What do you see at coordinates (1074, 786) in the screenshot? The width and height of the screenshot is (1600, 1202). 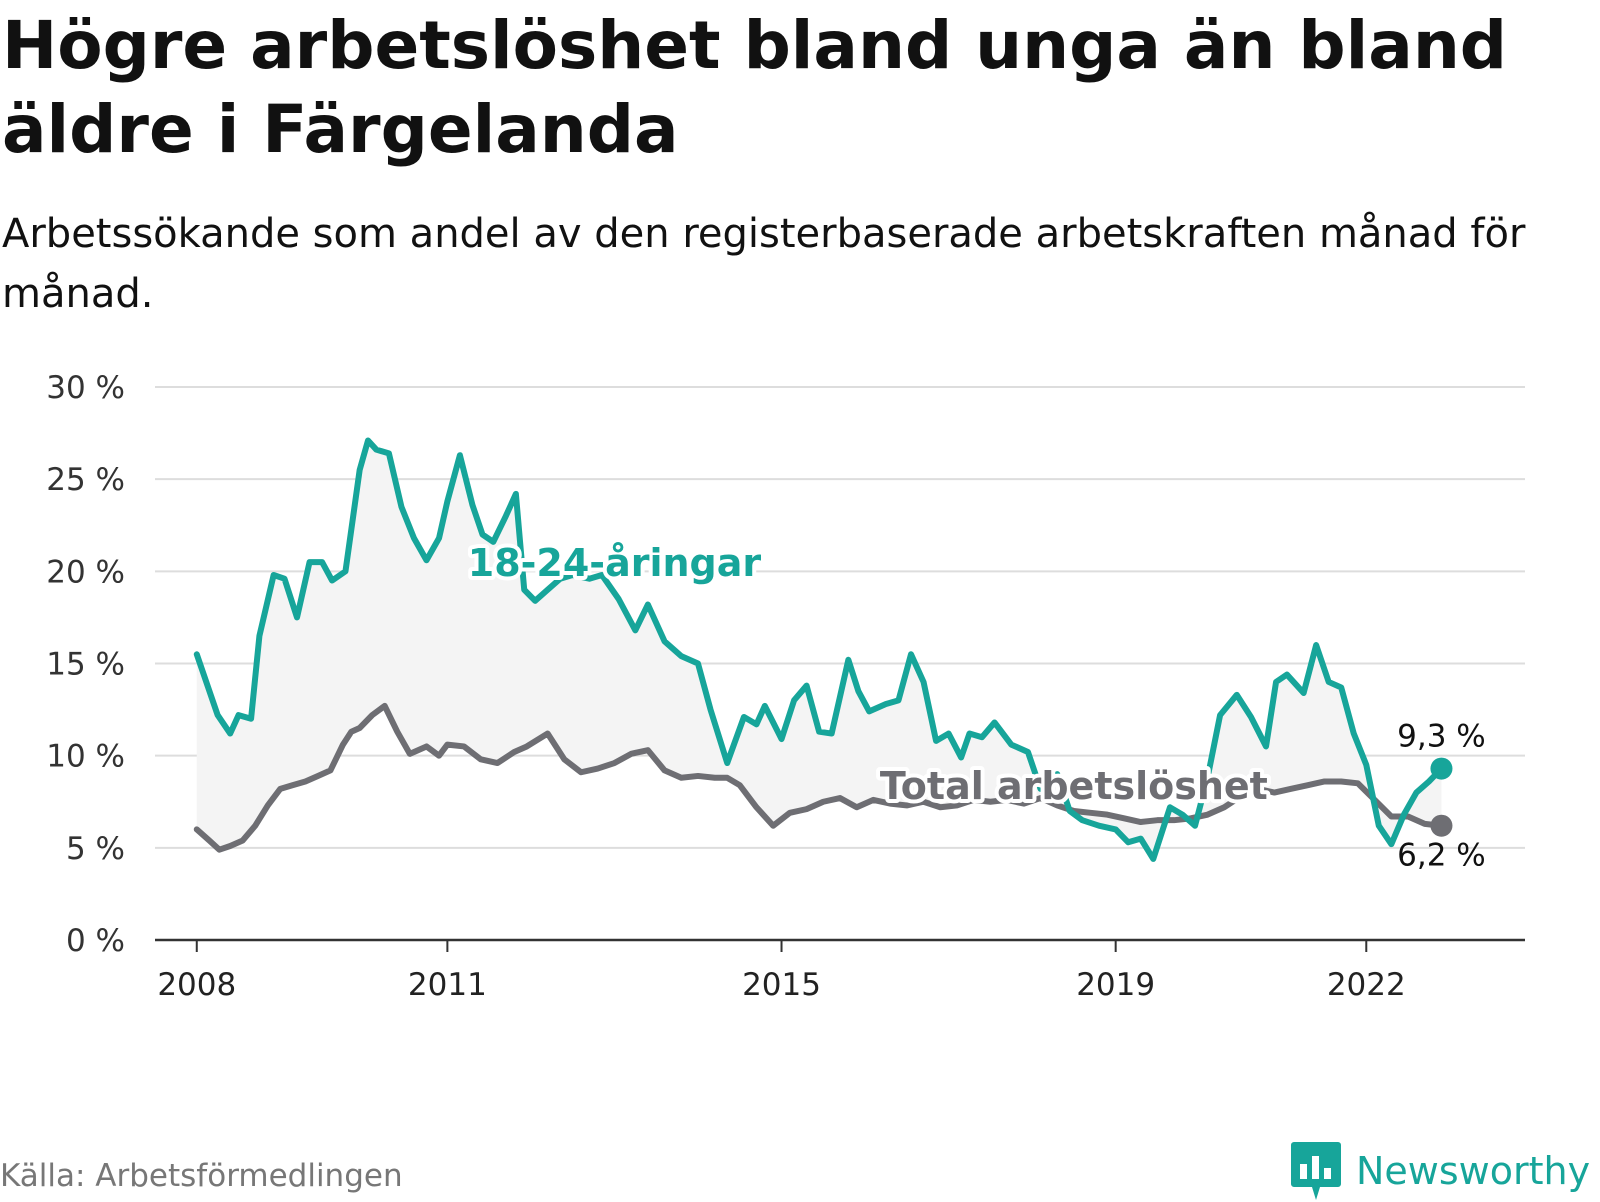 I see `series-label-total: Total arbetslöshet` at bounding box center [1074, 786].